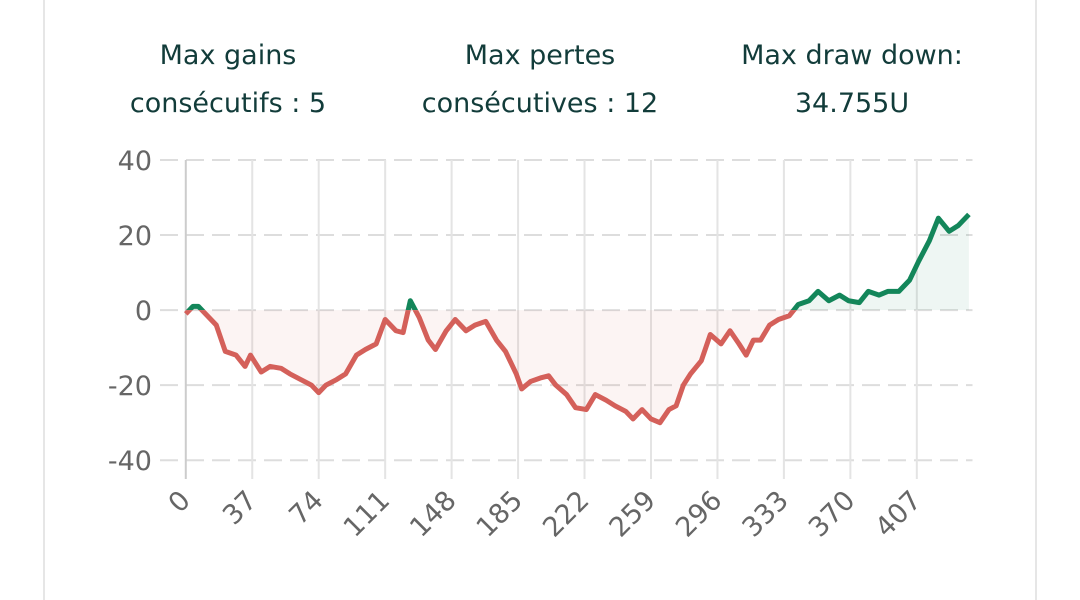  What do you see at coordinates (306, 508) in the screenshot?
I see `x-tick-label: 74` at bounding box center [306, 508].